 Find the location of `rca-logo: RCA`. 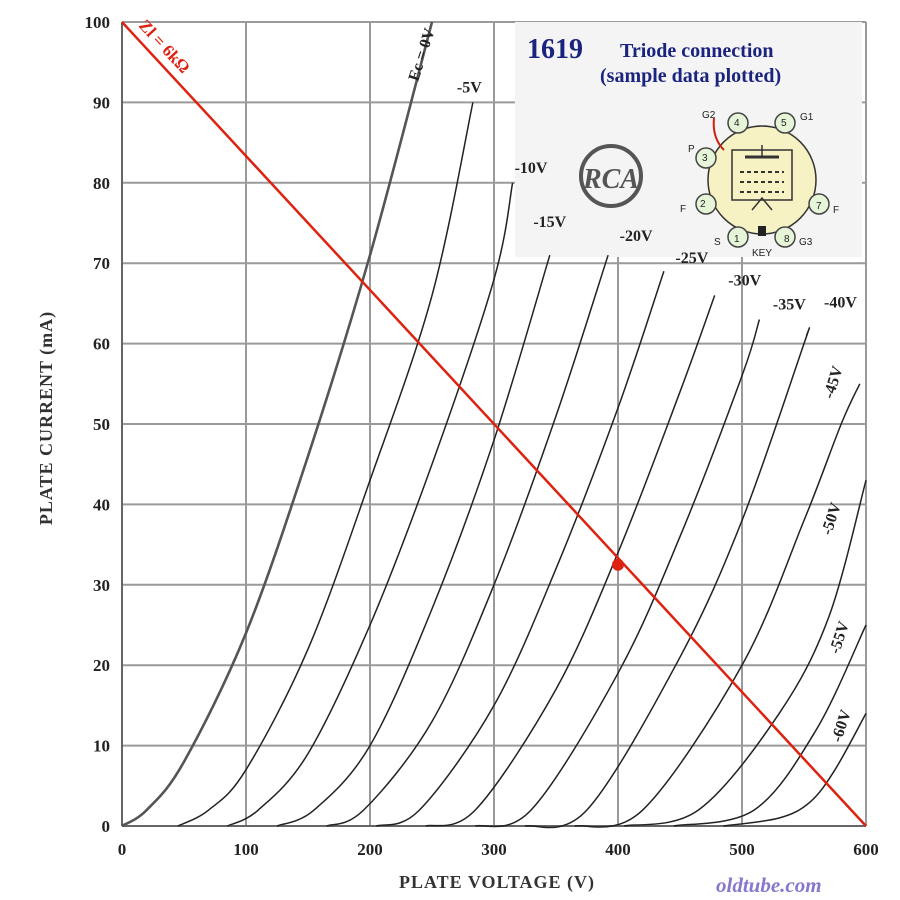

rca-logo: RCA is located at coordinates (611, 176).